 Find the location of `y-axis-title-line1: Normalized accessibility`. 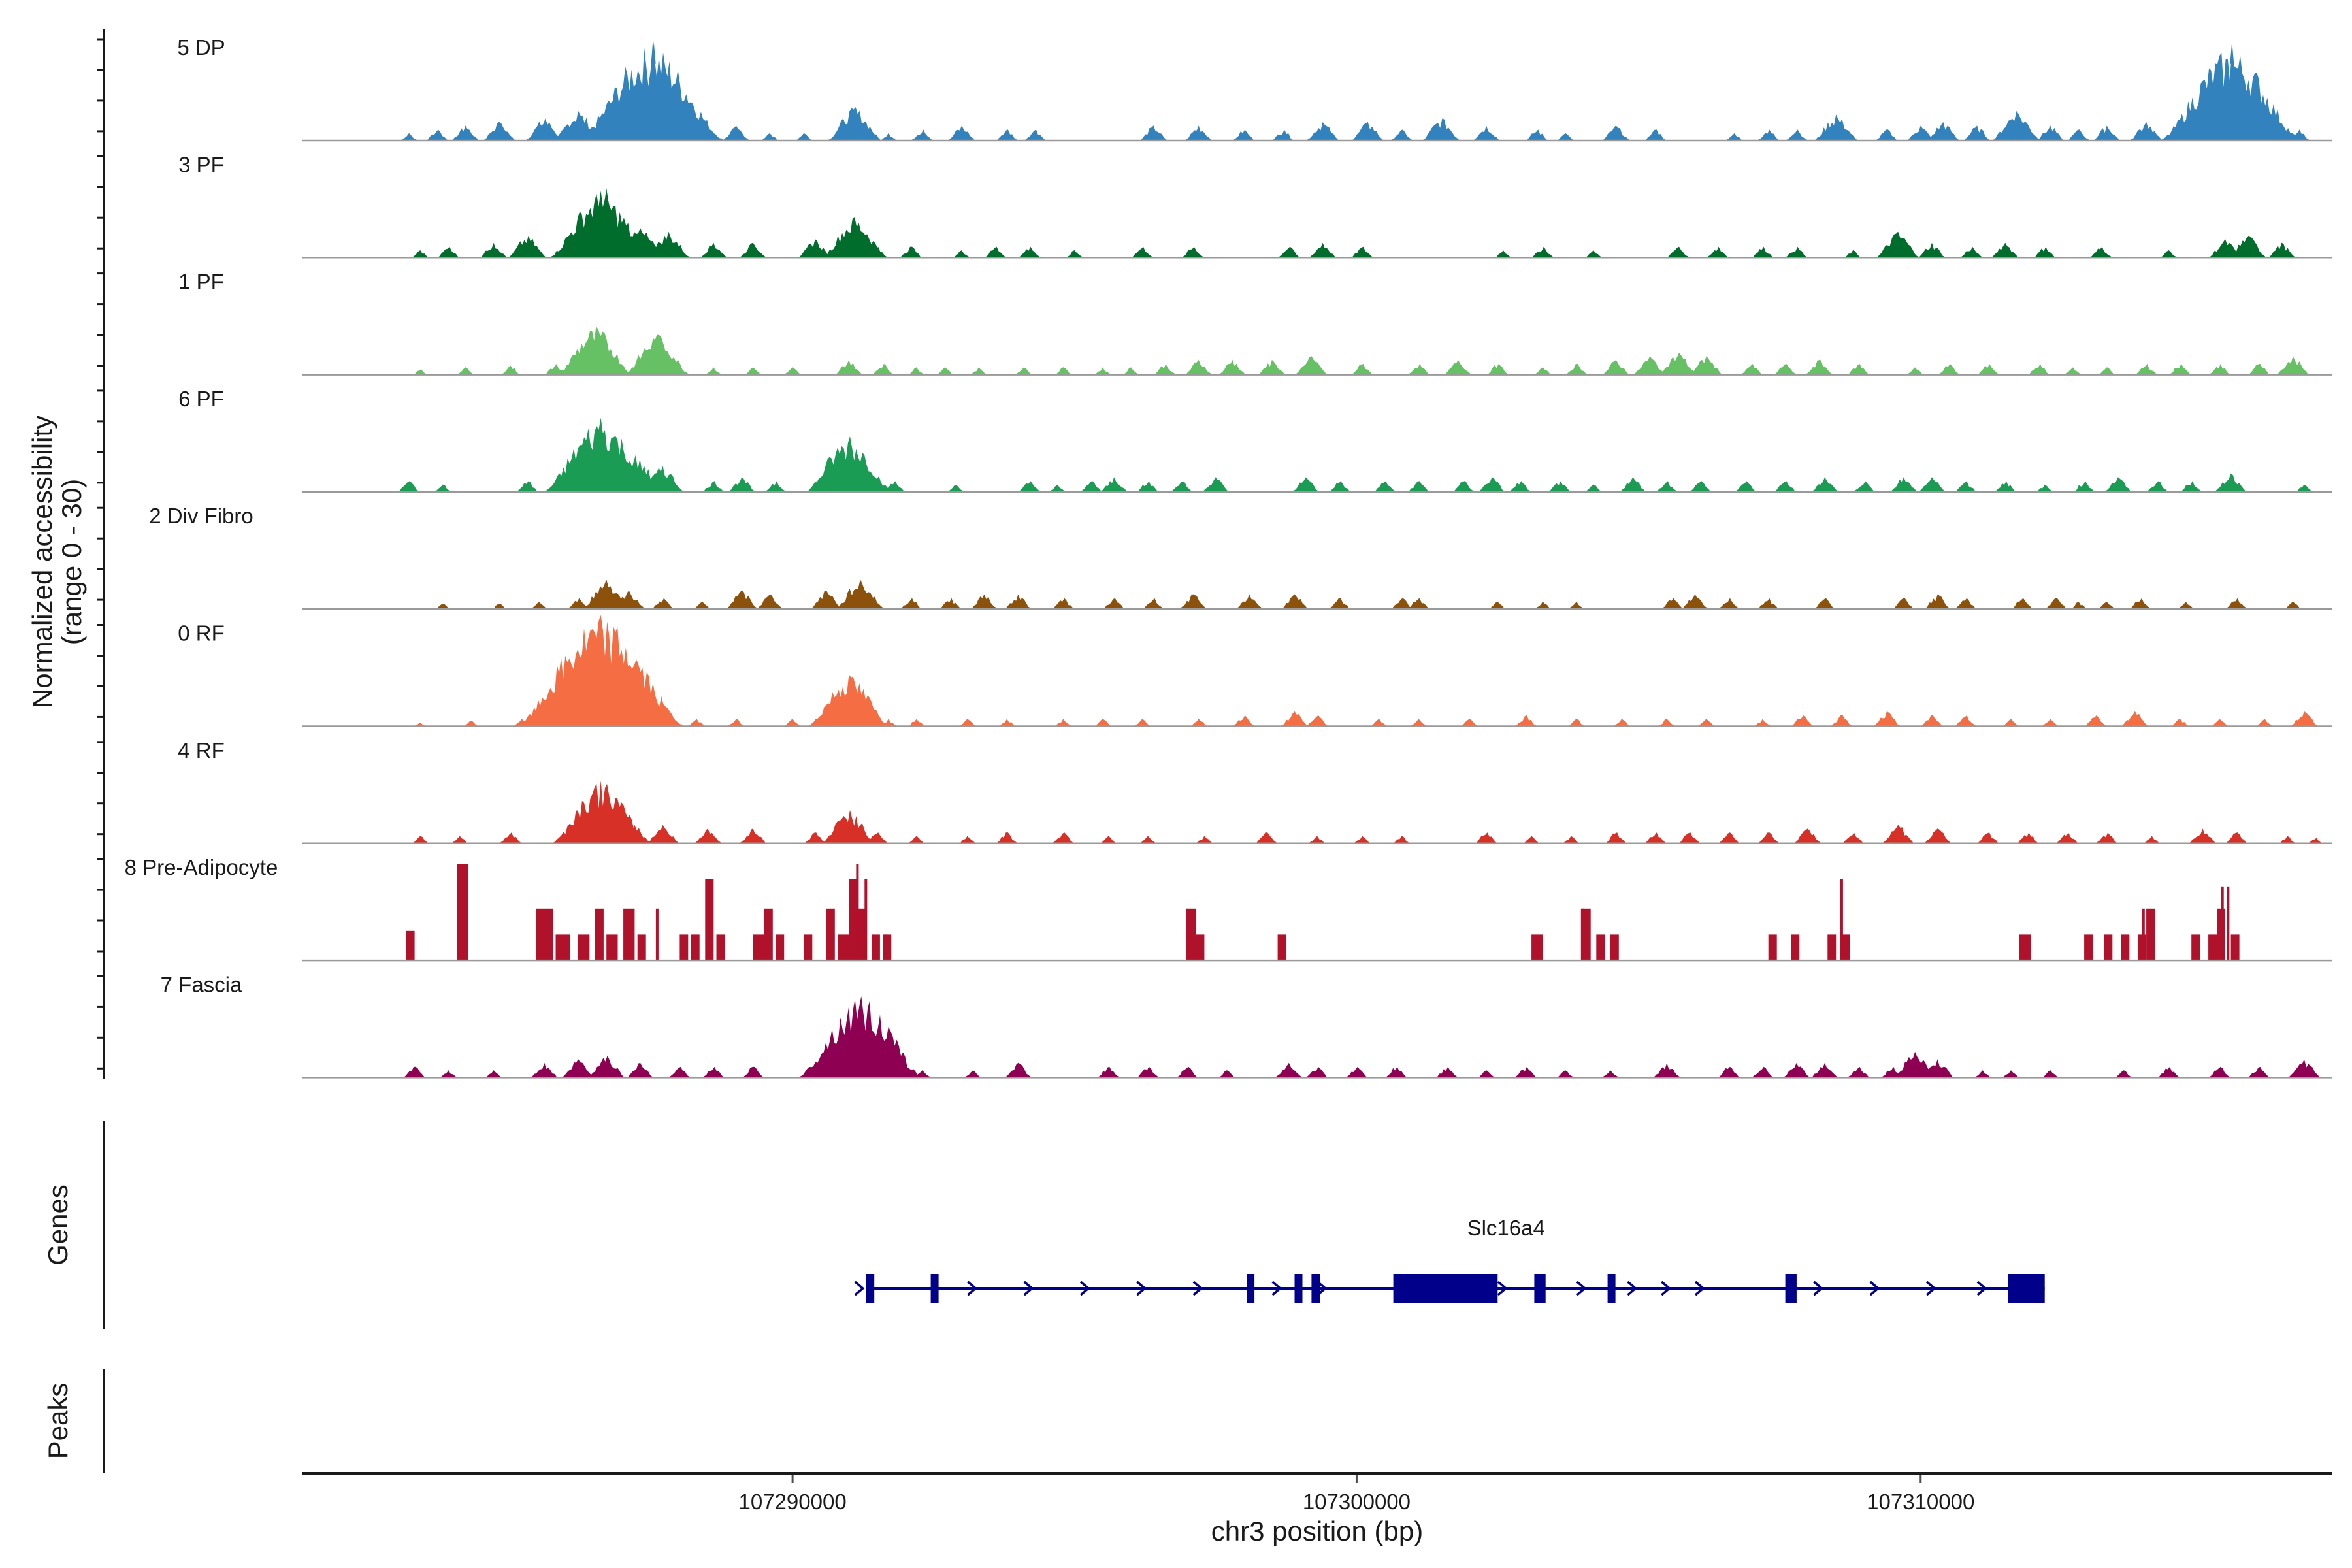

y-axis-title-line1: Normalized accessibility is located at coordinates (42, 562).